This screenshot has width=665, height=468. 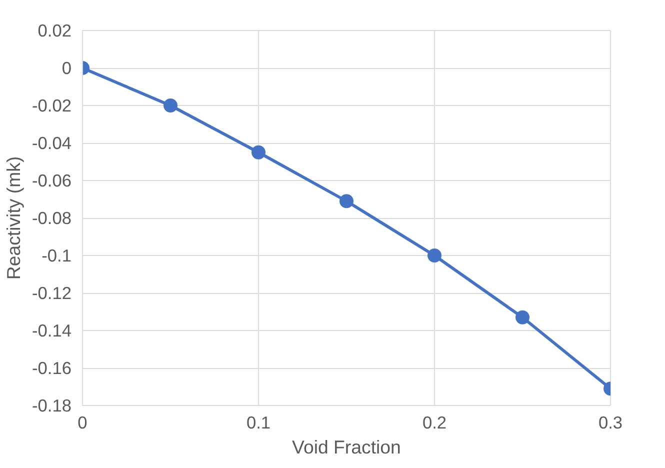 What do you see at coordinates (52, 293) in the screenshot?
I see `y-tick-label: -0.12` at bounding box center [52, 293].